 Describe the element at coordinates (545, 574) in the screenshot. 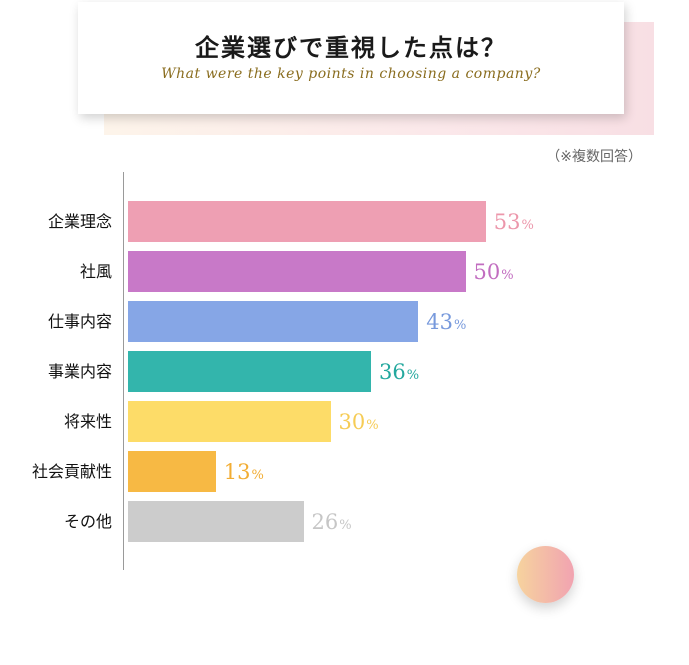

I see `decorative-circle` at that location.